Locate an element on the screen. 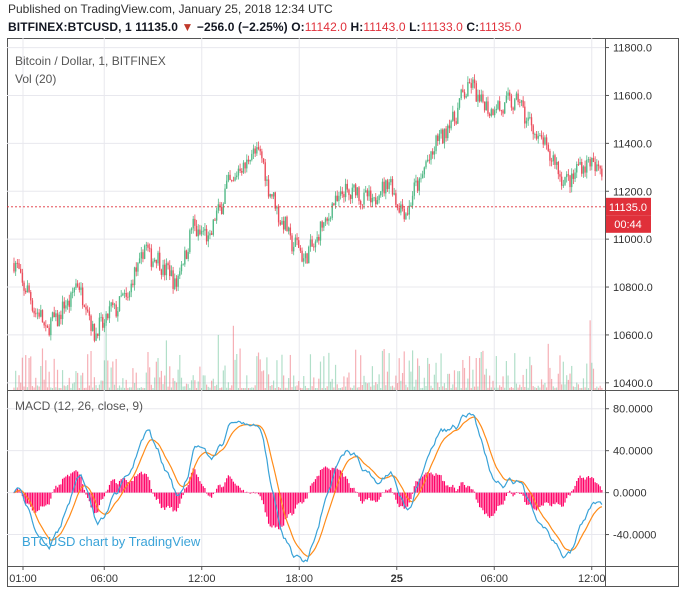 The height and width of the screenshot is (593, 681). price-tick-label: 10600.0 is located at coordinates (633, 336).